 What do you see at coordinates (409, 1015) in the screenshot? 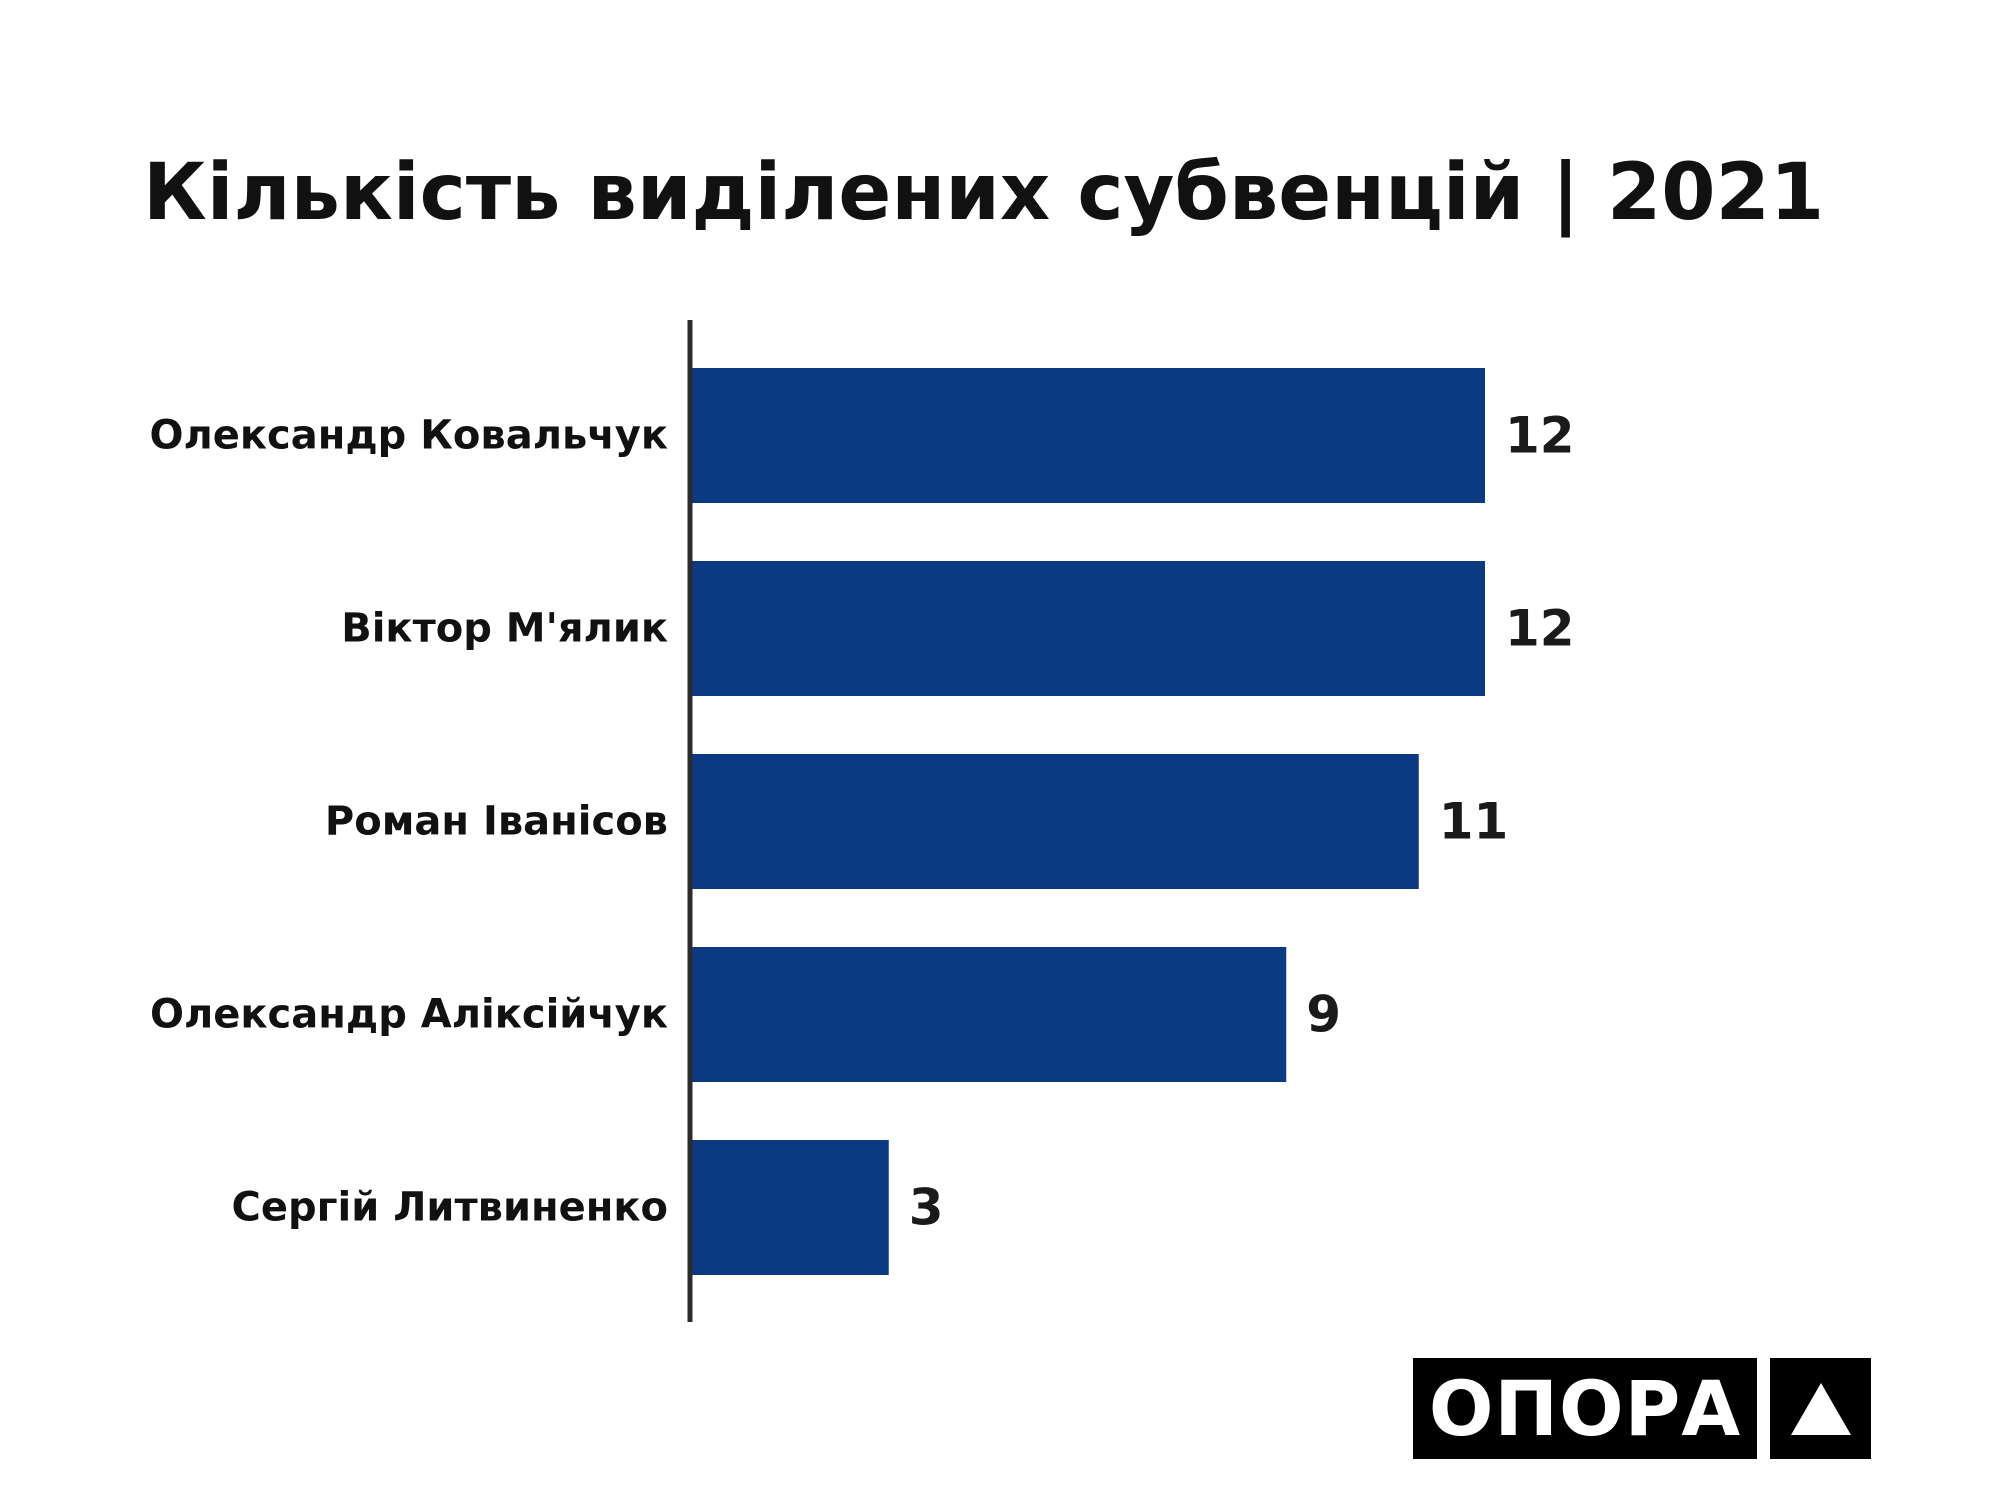
I see `category-label-4: Олександр Аліксійчук` at bounding box center [409, 1015].